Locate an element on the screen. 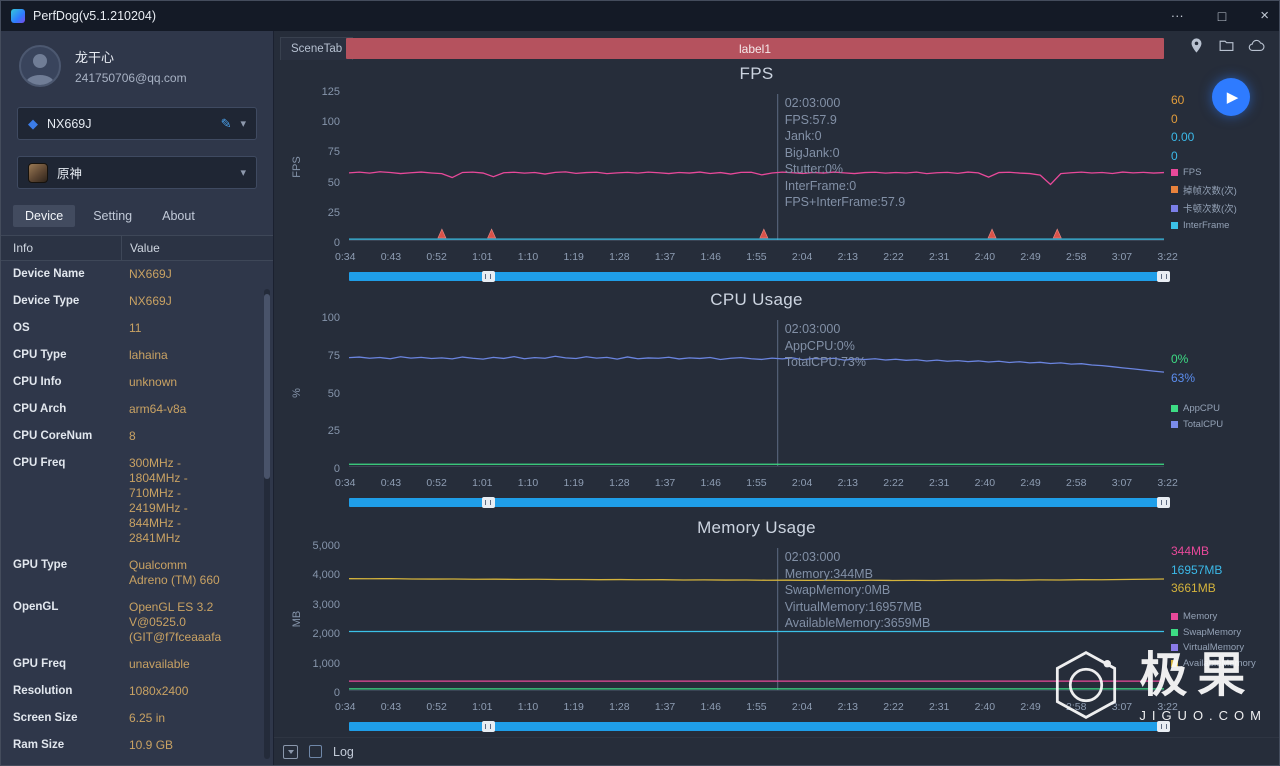 The height and width of the screenshot is (766, 1280). info-cell: Screen Size is located at coordinates (45, 718).